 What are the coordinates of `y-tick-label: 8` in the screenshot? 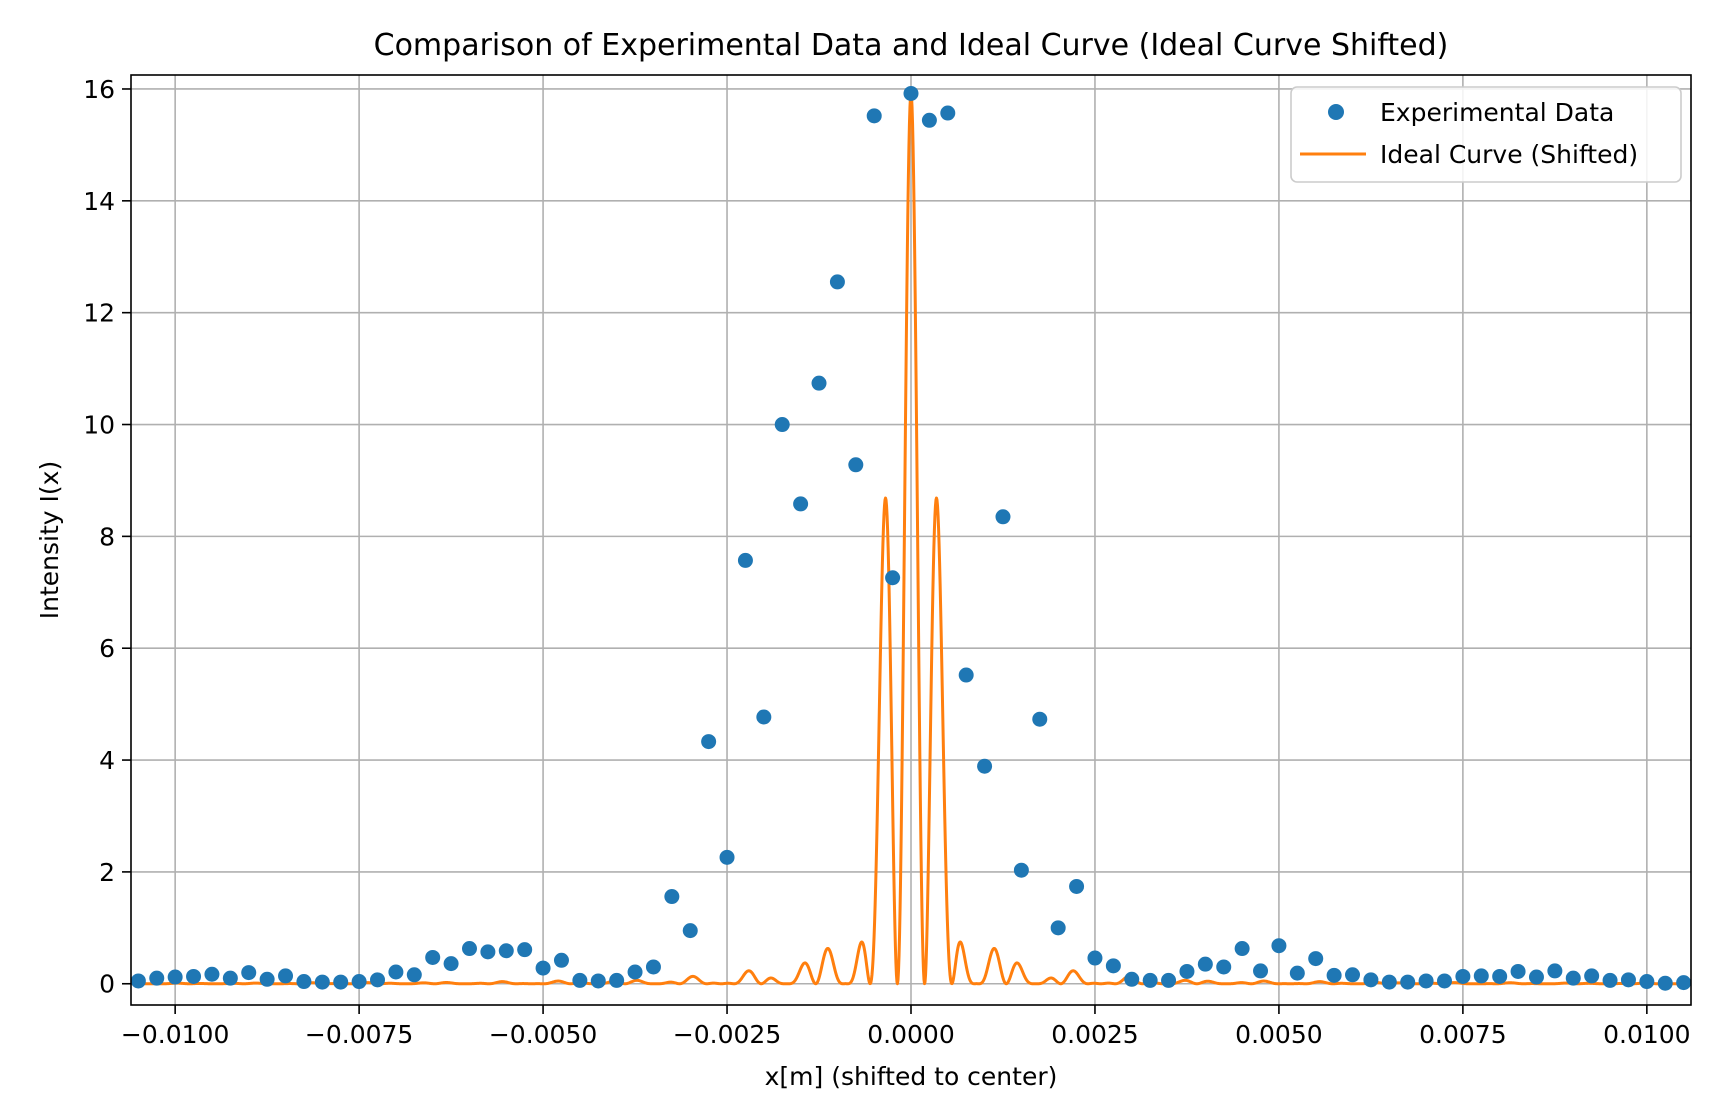 It's located at (107, 536).